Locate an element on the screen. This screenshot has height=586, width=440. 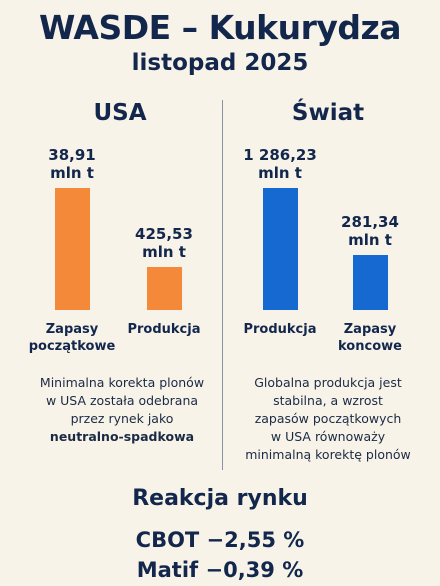
world-panel-title: Świat is located at coordinates (328, 113).